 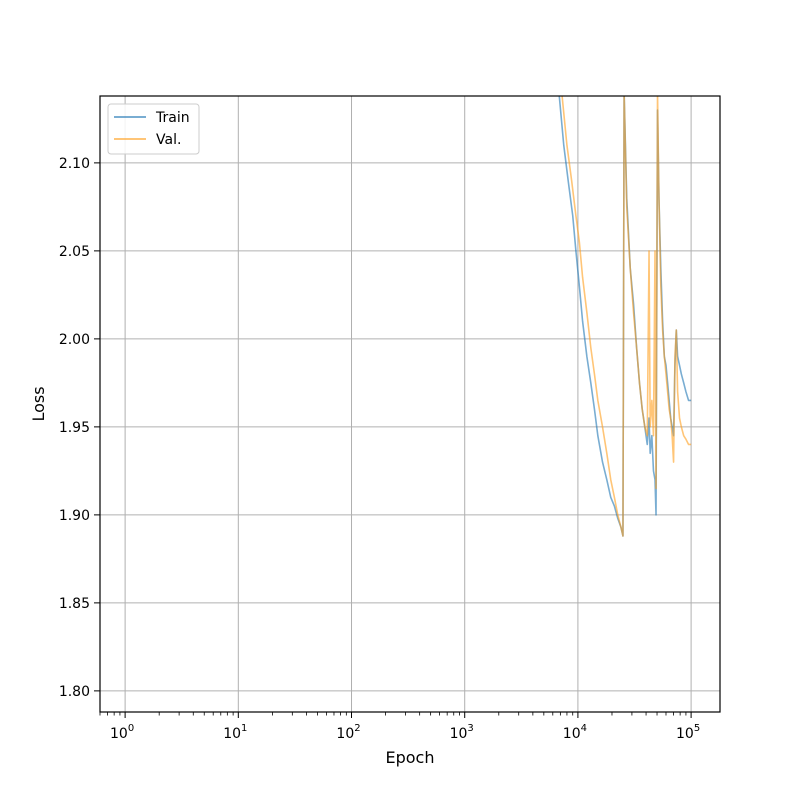 What do you see at coordinates (172, 118) in the screenshot?
I see `legend-label-train: Train` at bounding box center [172, 118].